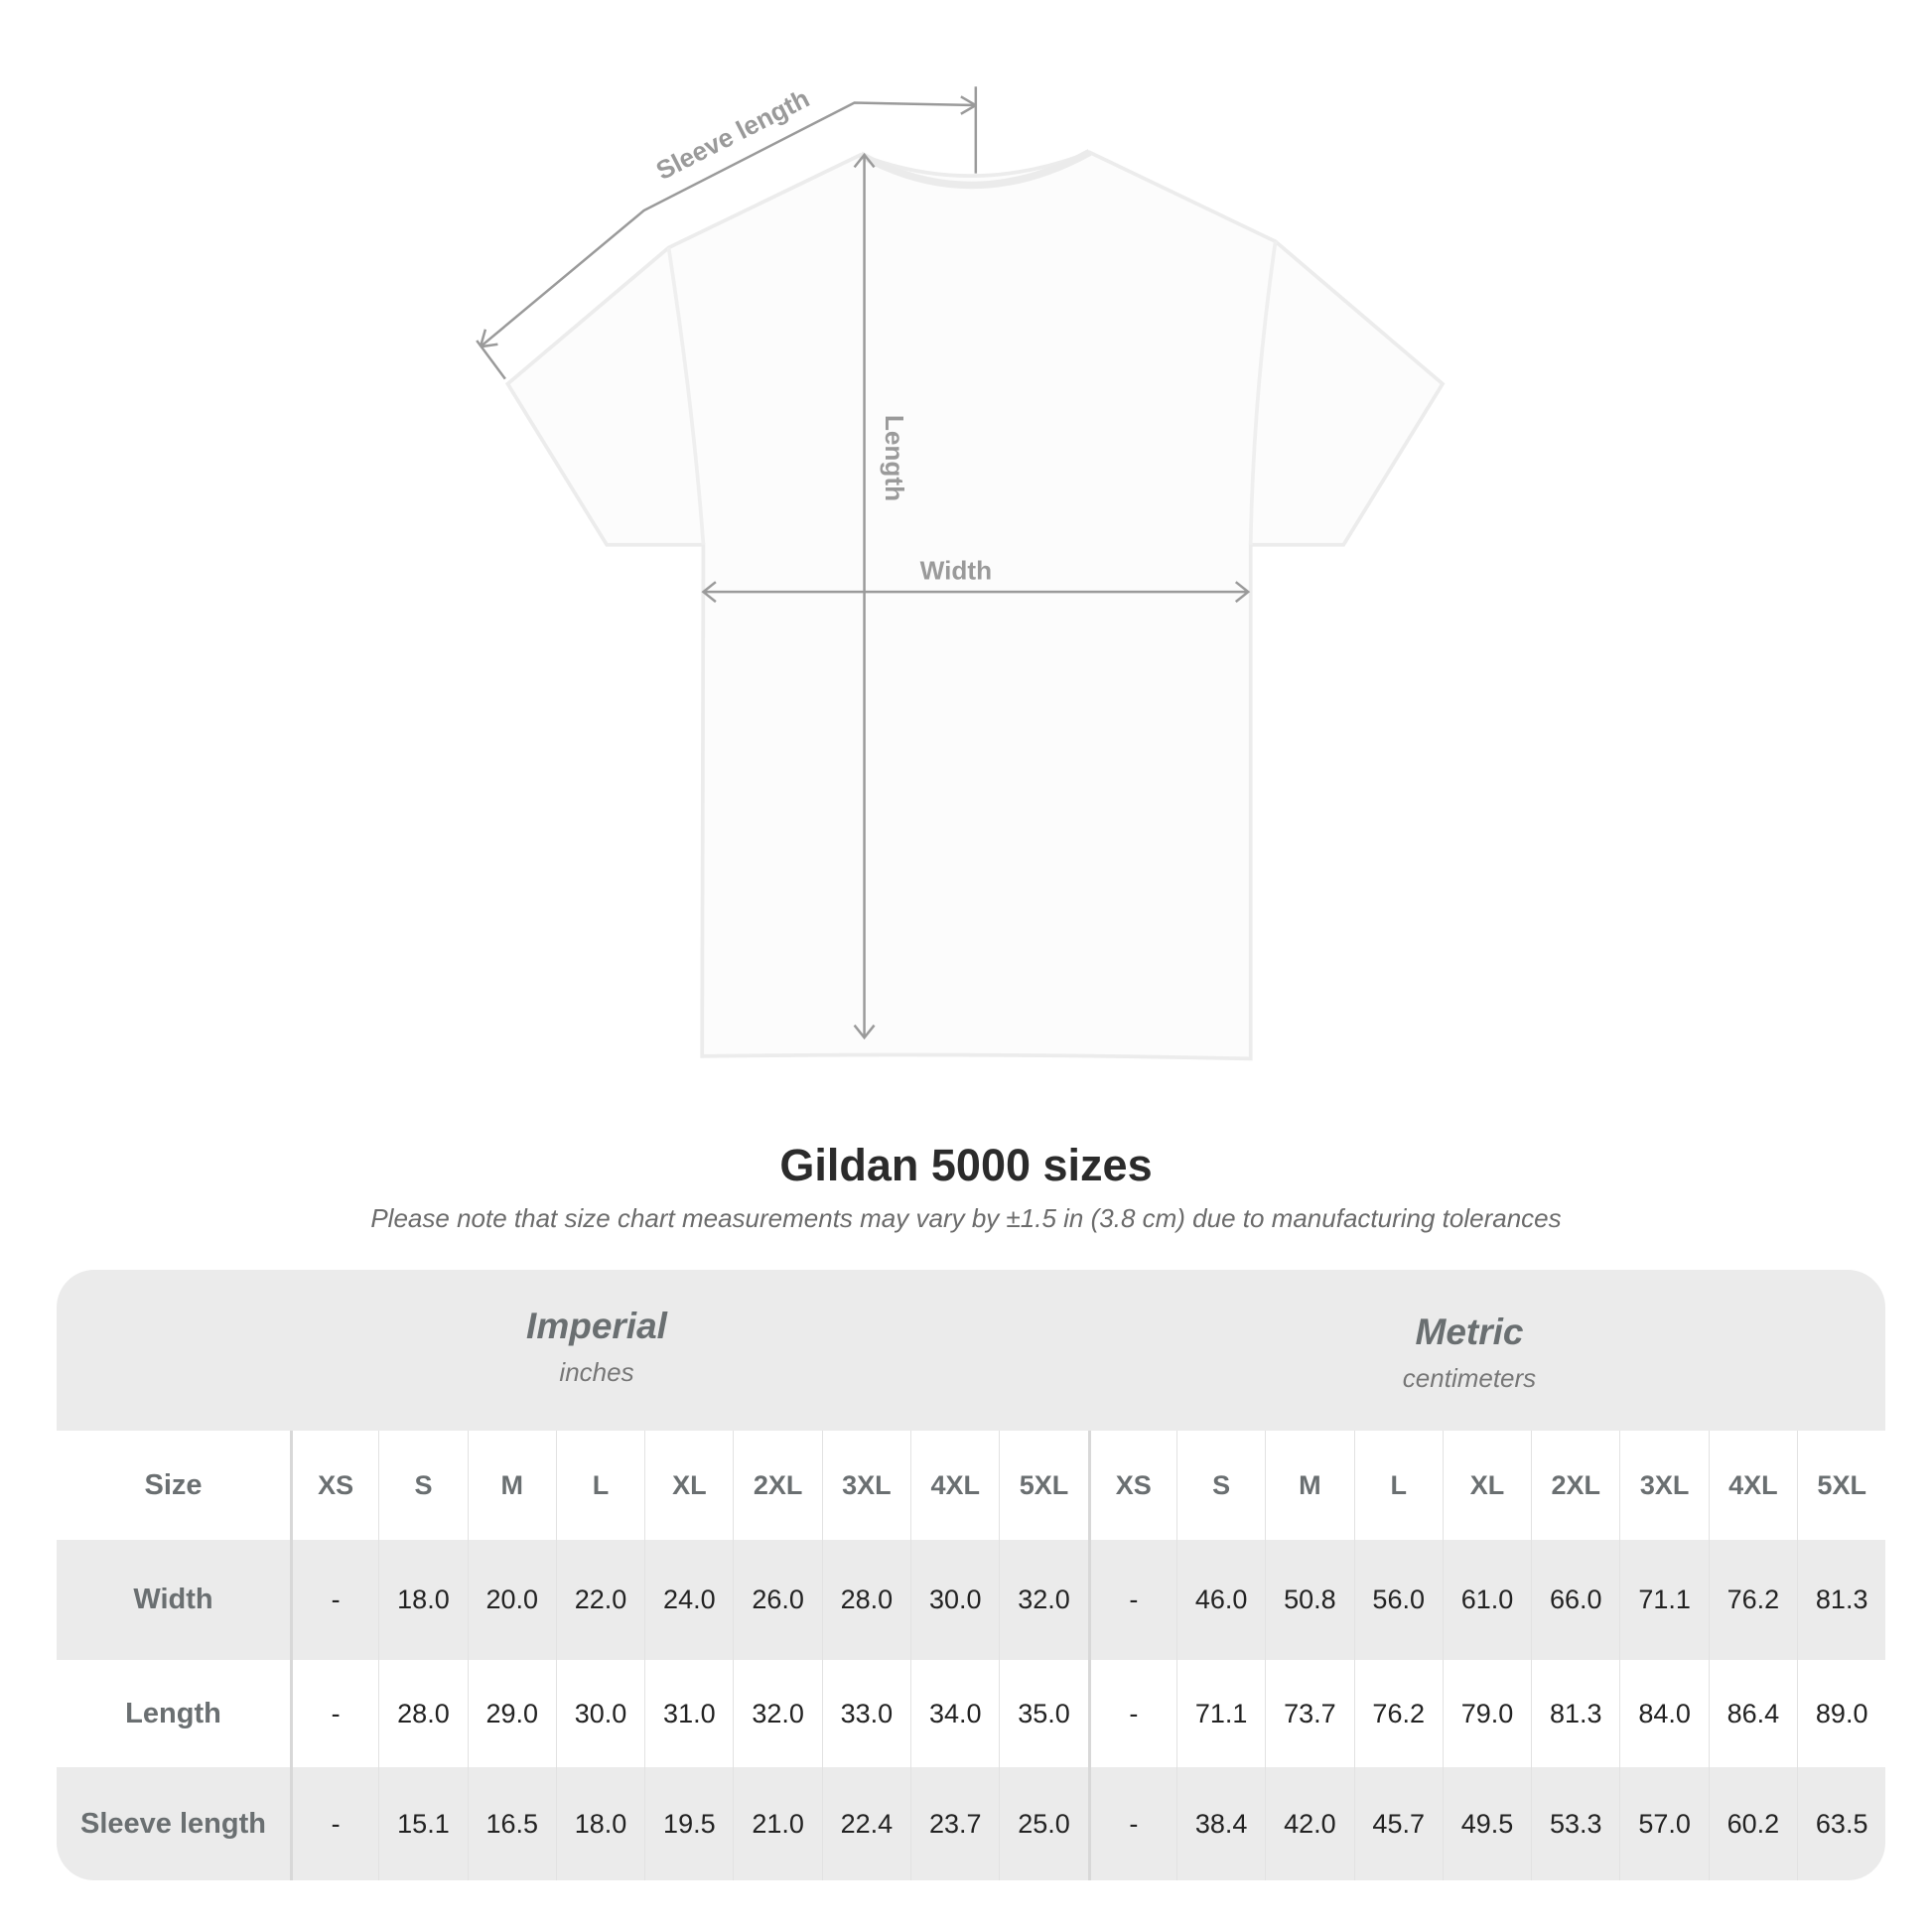  What do you see at coordinates (1309, 1714) in the screenshot?
I see `cell-metric: 73.7` at bounding box center [1309, 1714].